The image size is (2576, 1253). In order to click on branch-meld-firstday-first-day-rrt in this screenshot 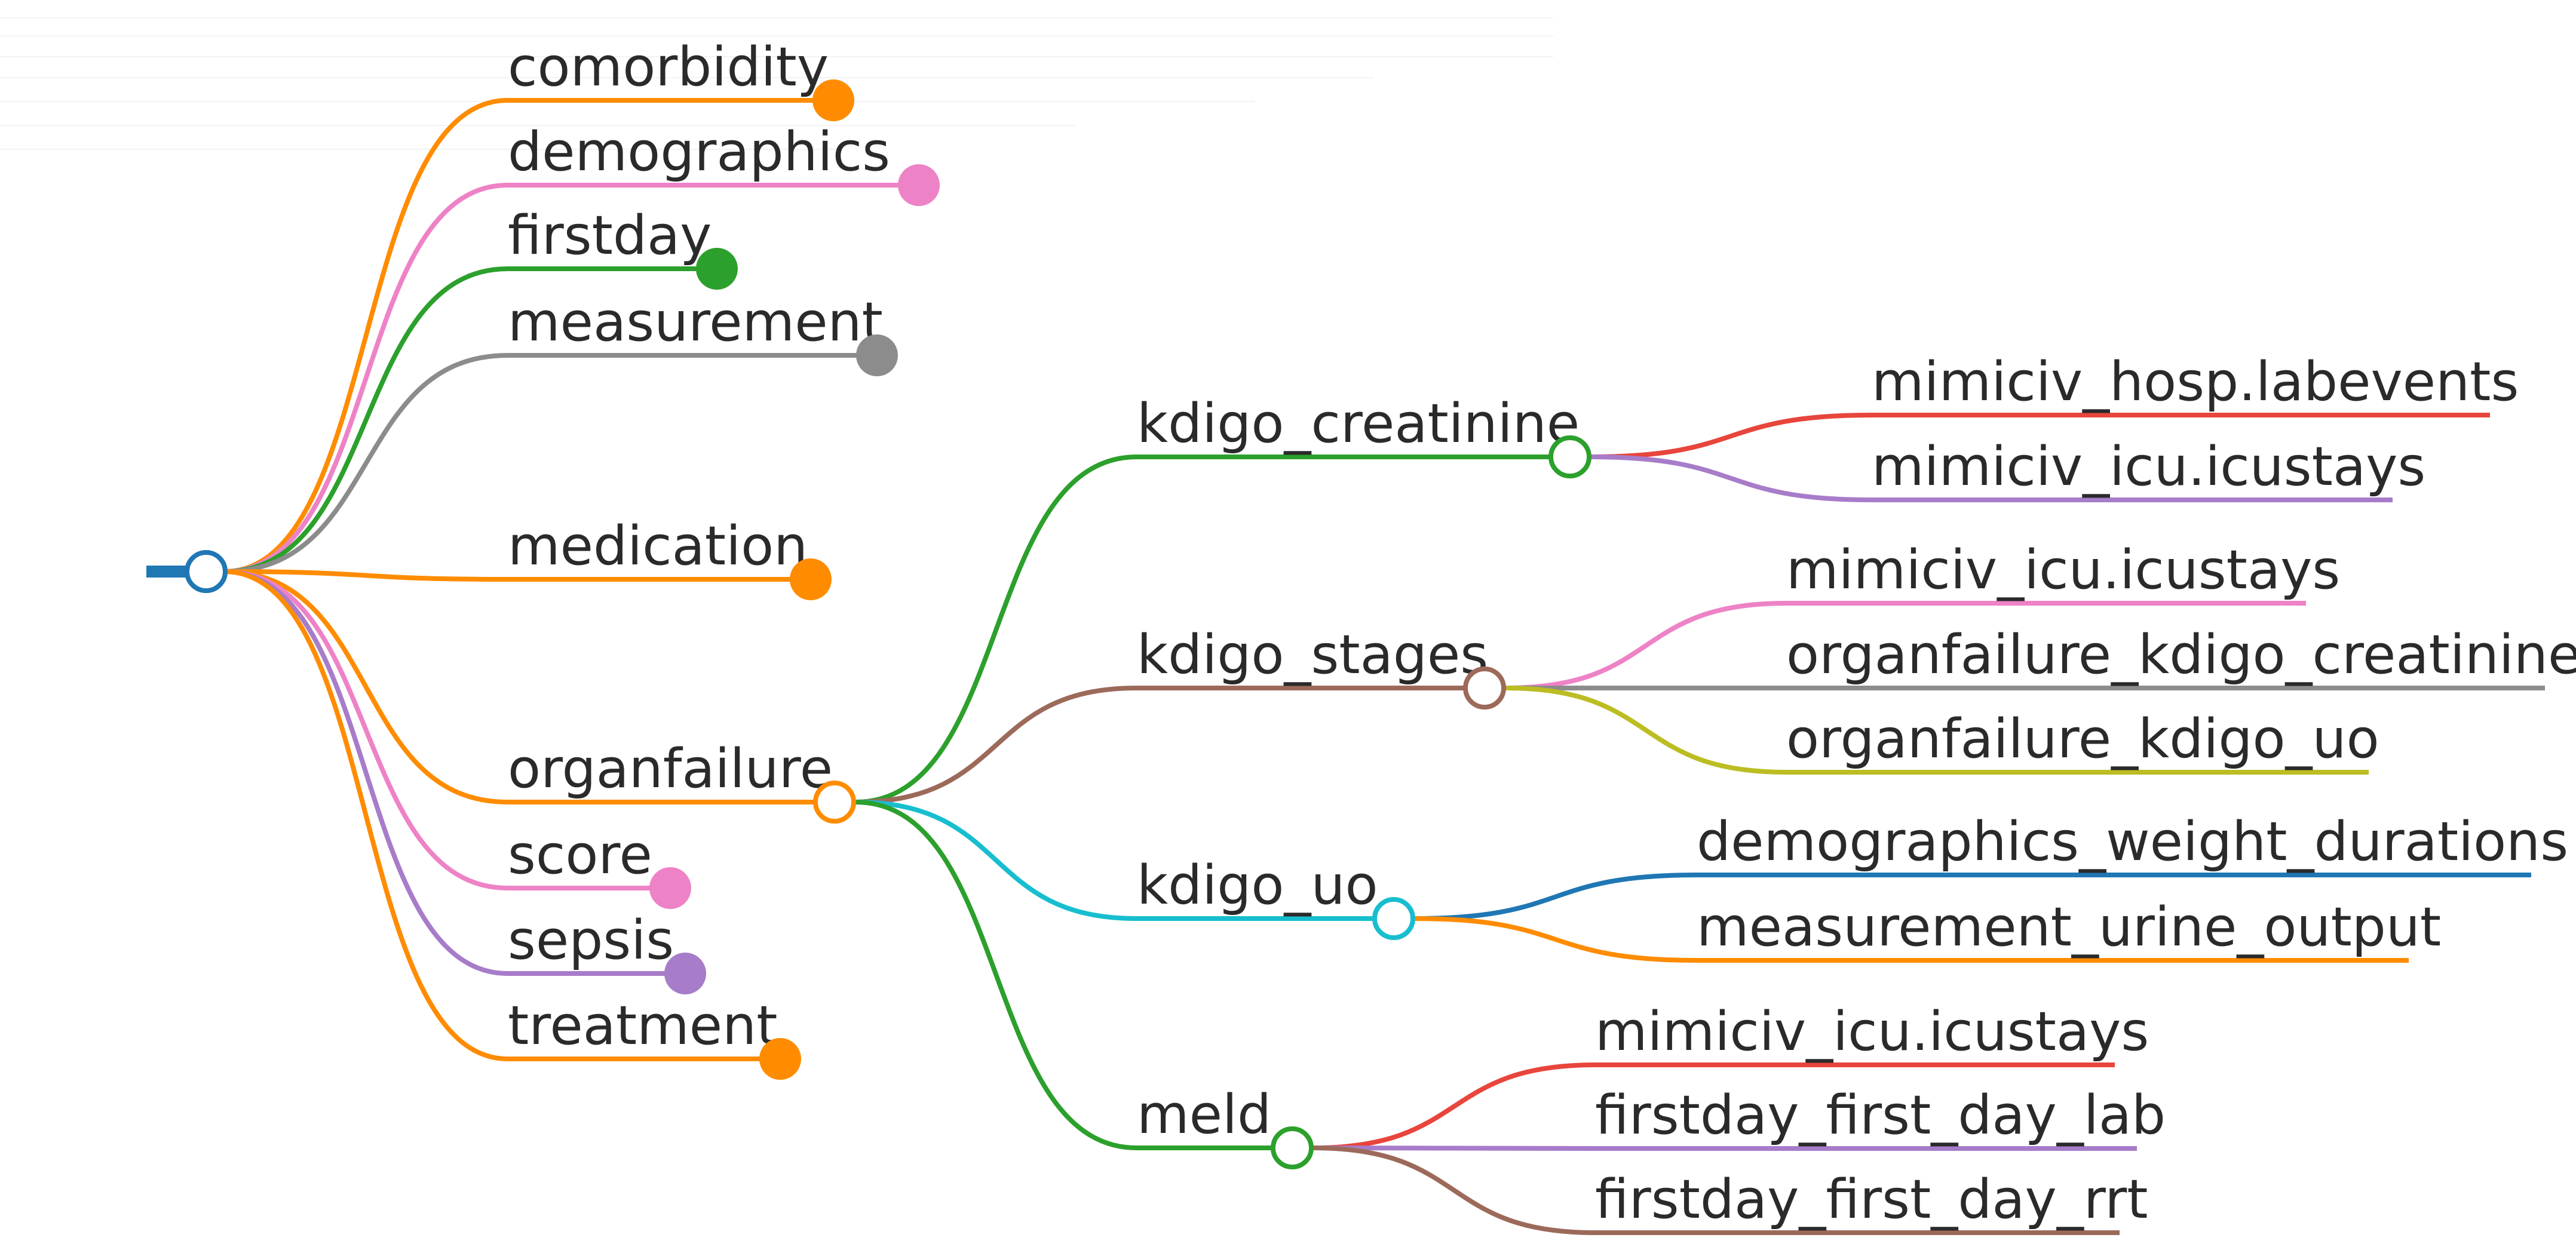, I will do `click(1454, 1190)`.